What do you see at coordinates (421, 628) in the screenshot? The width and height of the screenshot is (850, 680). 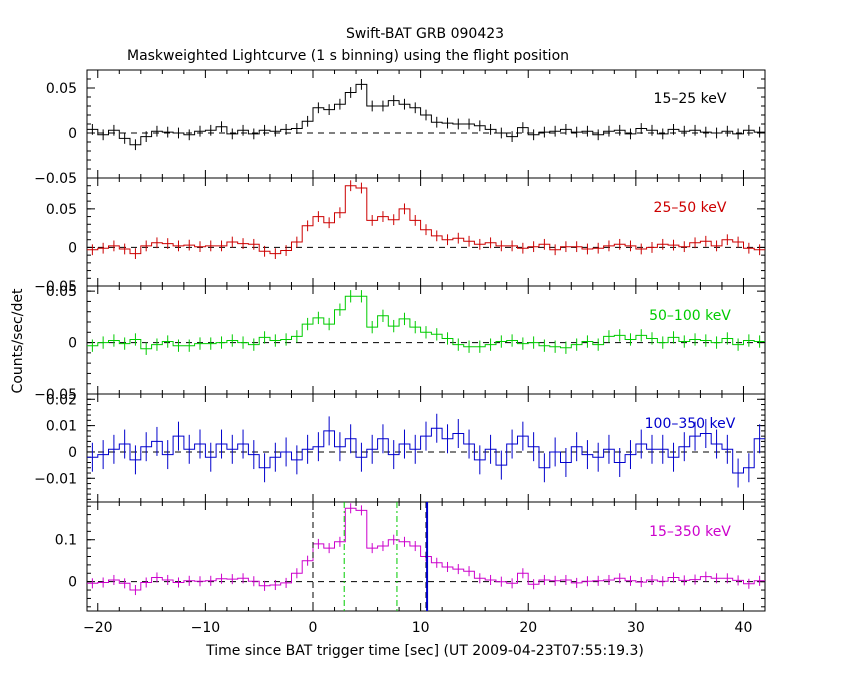 I see `x-tick-label: 10` at bounding box center [421, 628].